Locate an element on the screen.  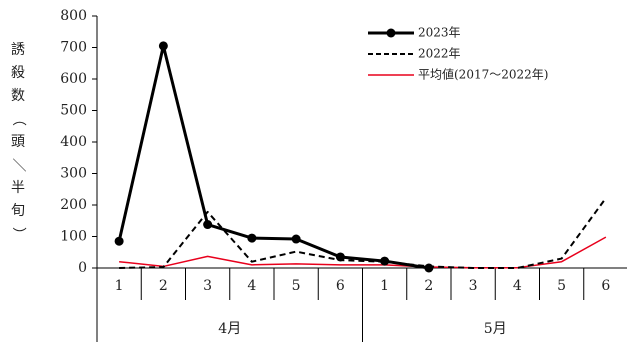
legend-marker is located at coordinates (391, 33).